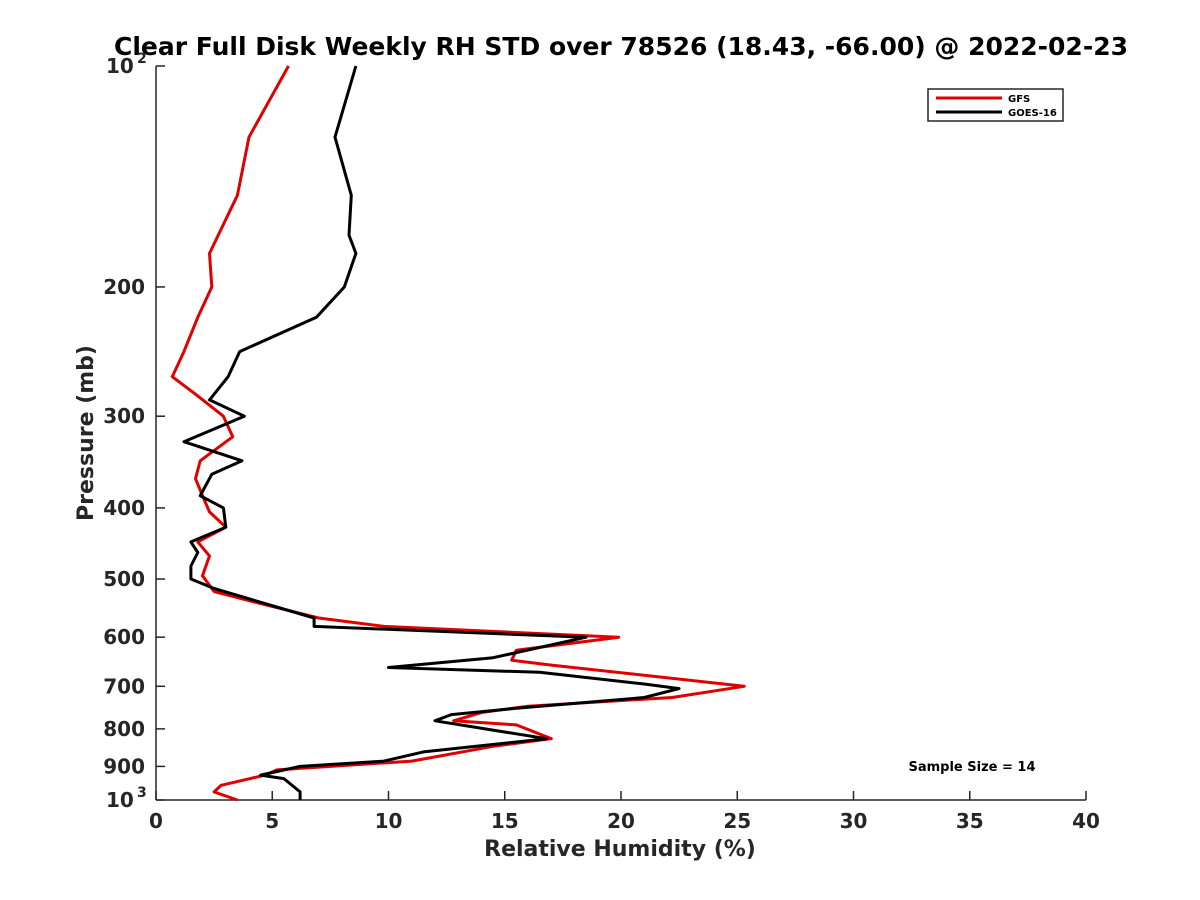  I want to click on legend: GFS GOES-16, so click(995, 105).